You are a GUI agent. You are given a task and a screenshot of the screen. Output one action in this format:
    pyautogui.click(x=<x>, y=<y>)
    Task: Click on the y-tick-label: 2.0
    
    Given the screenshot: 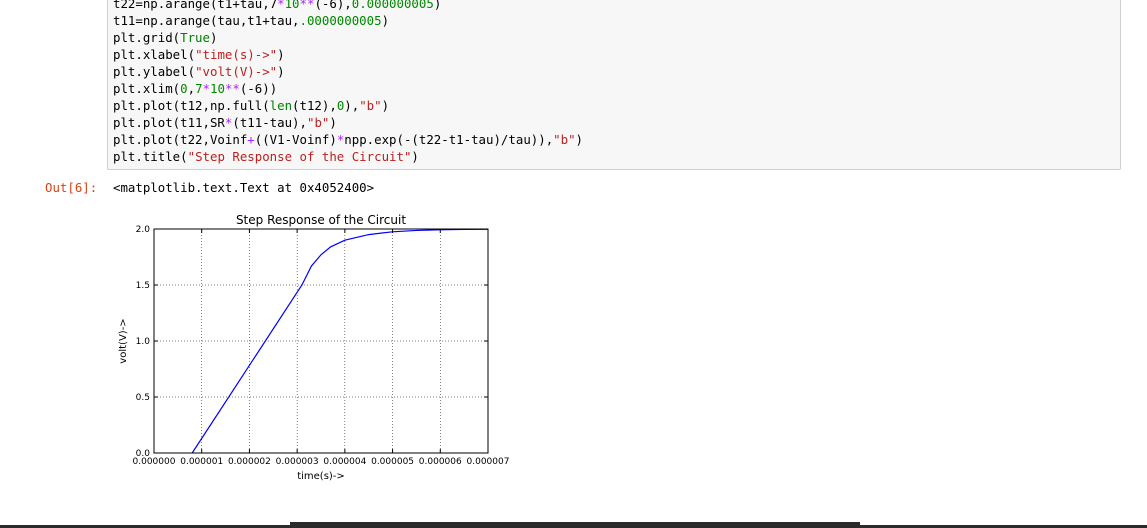 What is the action you would take?
    pyautogui.click(x=143, y=230)
    